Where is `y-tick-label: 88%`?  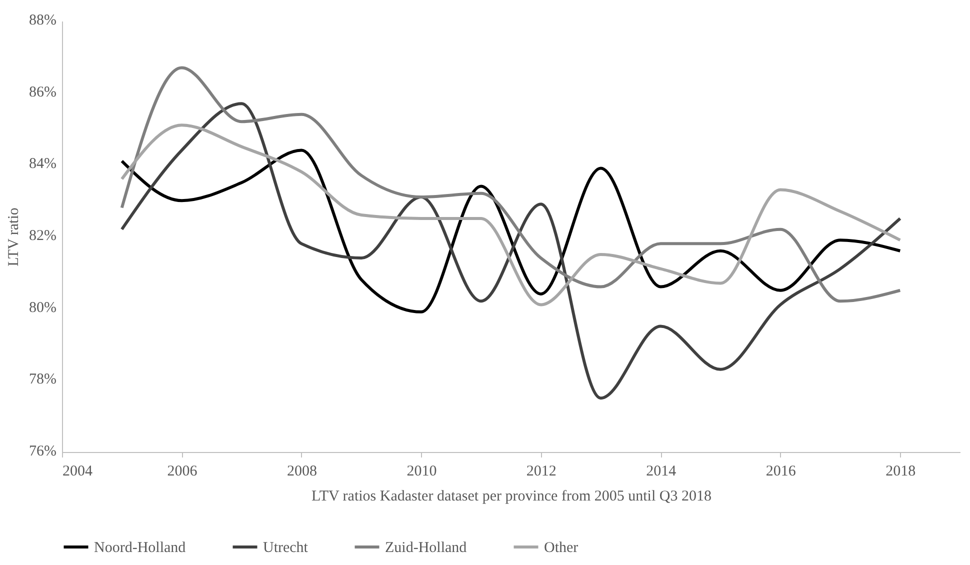
y-tick-label: 88% is located at coordinates (42, 20).